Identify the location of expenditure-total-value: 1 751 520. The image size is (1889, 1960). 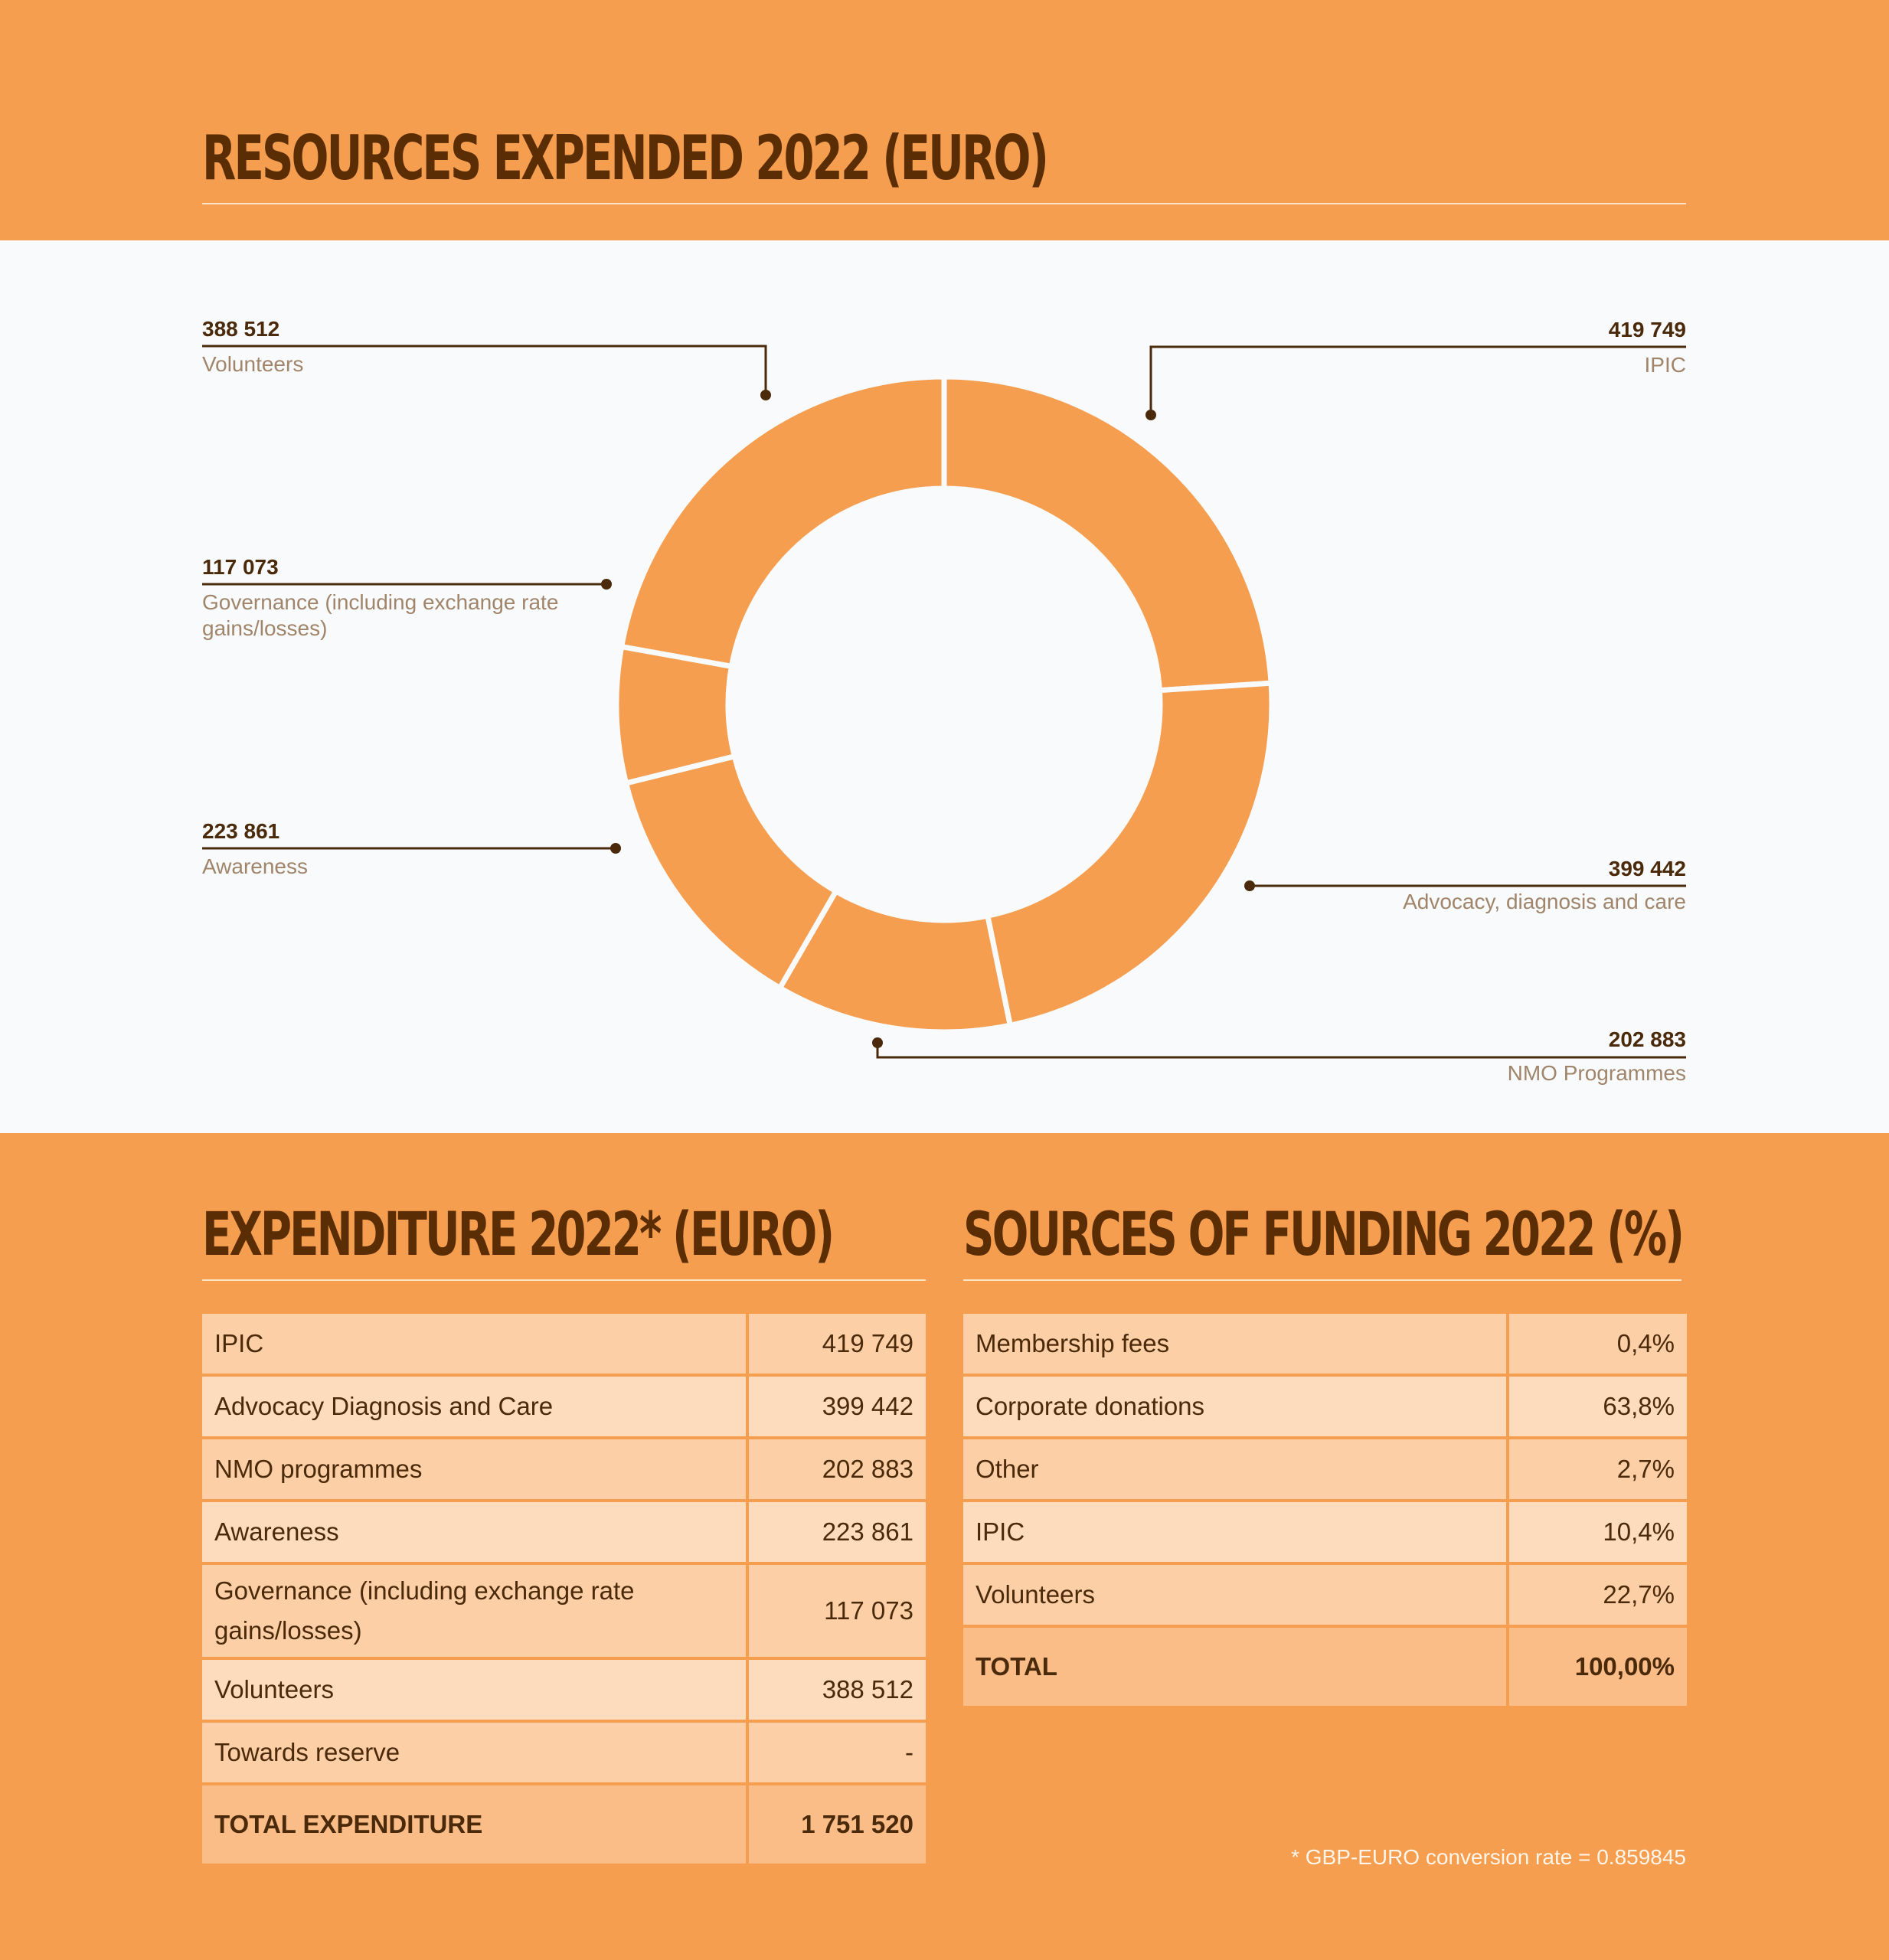
(838, 1824).